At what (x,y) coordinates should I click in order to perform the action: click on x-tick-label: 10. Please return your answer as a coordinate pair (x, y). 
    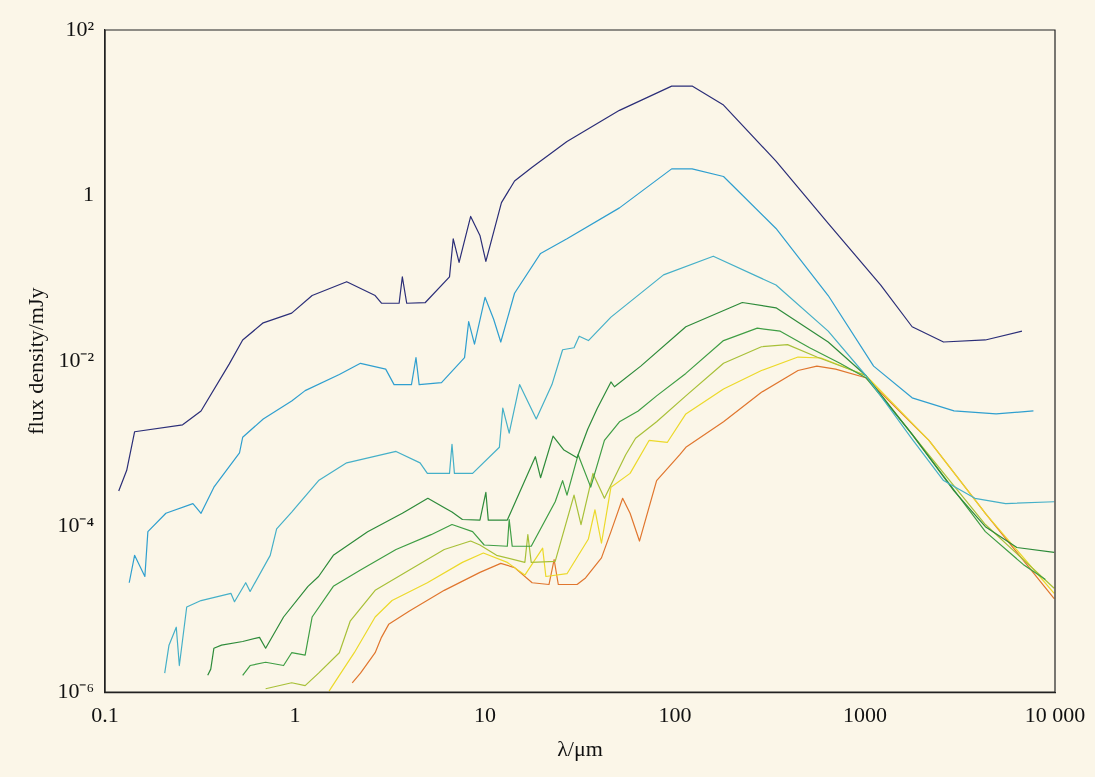
    Looking at the image, I should click on (485, 715).